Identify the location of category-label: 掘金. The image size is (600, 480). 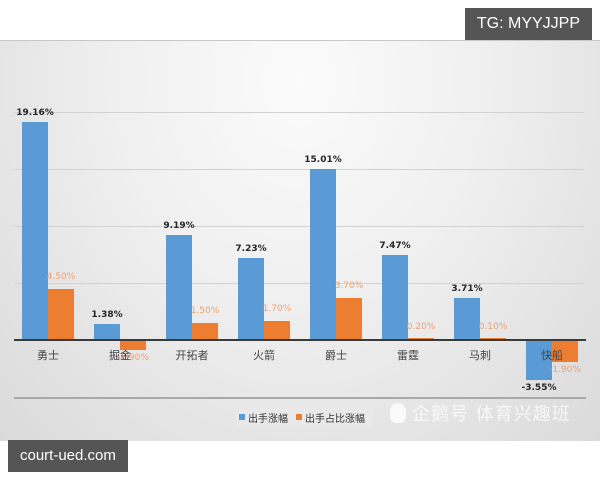
(120, 355).